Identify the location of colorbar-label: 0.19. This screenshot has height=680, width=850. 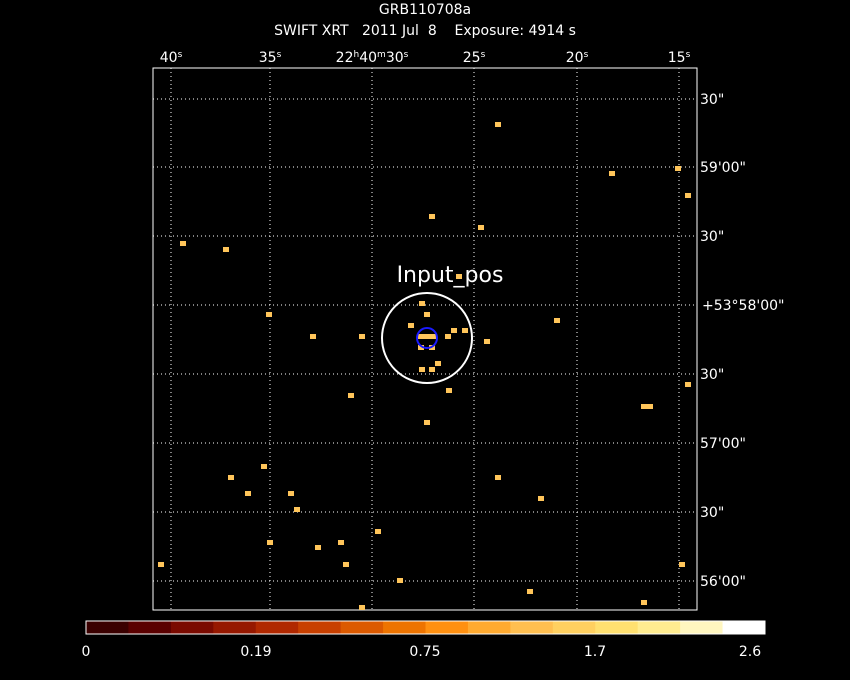
(255, 652).